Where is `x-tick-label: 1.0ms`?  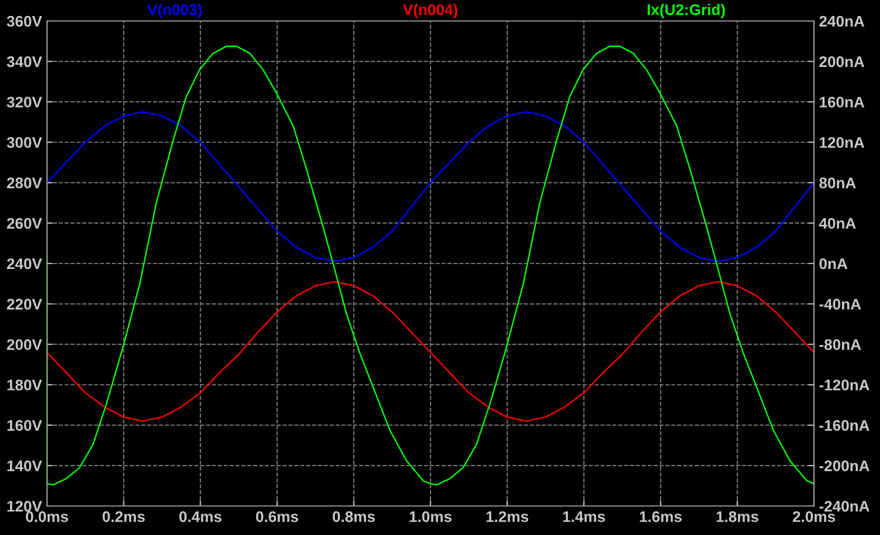
x-tick-label: 1.0ms is located at coordinates (431, 516).